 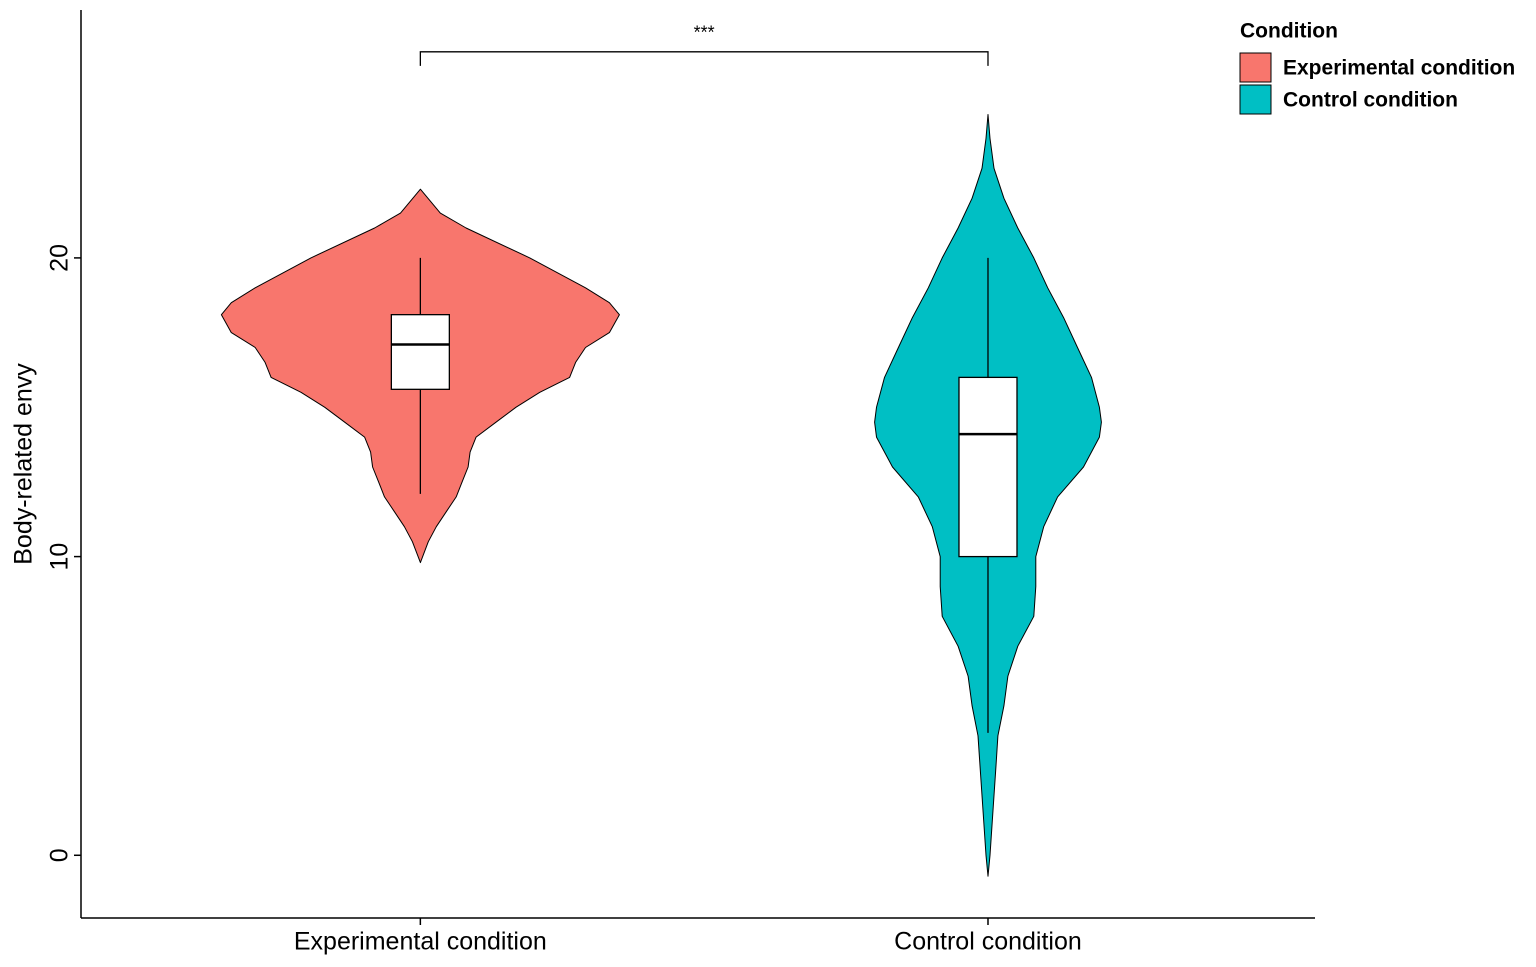 I want to click on significance-bracket, so click(x=704, y=58).